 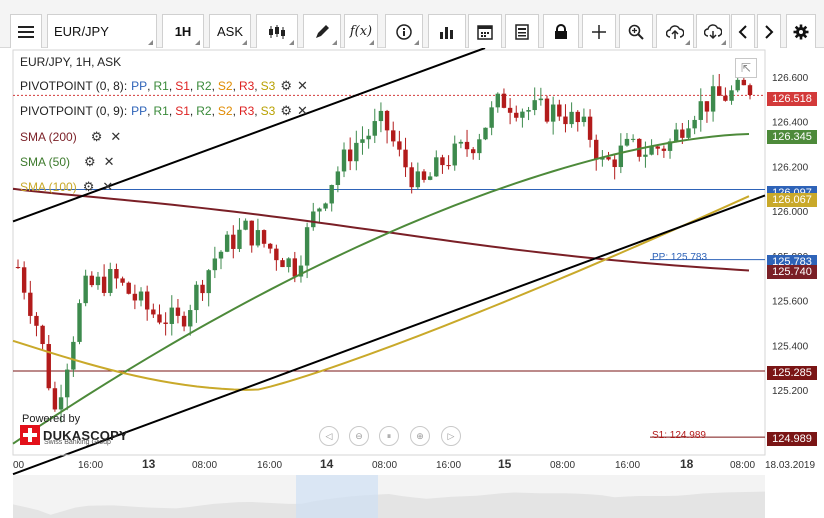 What do you see at coordinates (322, 31) in the screenshot?
I see `draw-button` at bounding box center [322, 31].